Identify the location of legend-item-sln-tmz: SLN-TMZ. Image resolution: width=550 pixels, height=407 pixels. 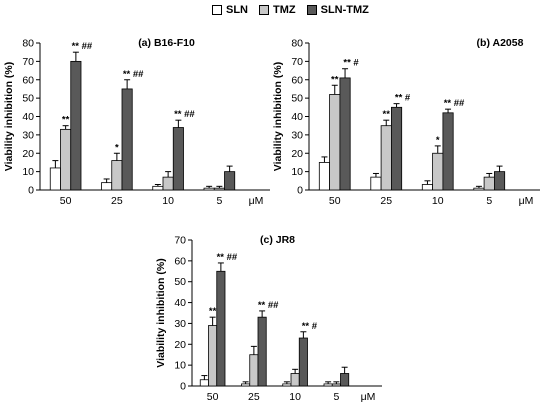
(337, 10).